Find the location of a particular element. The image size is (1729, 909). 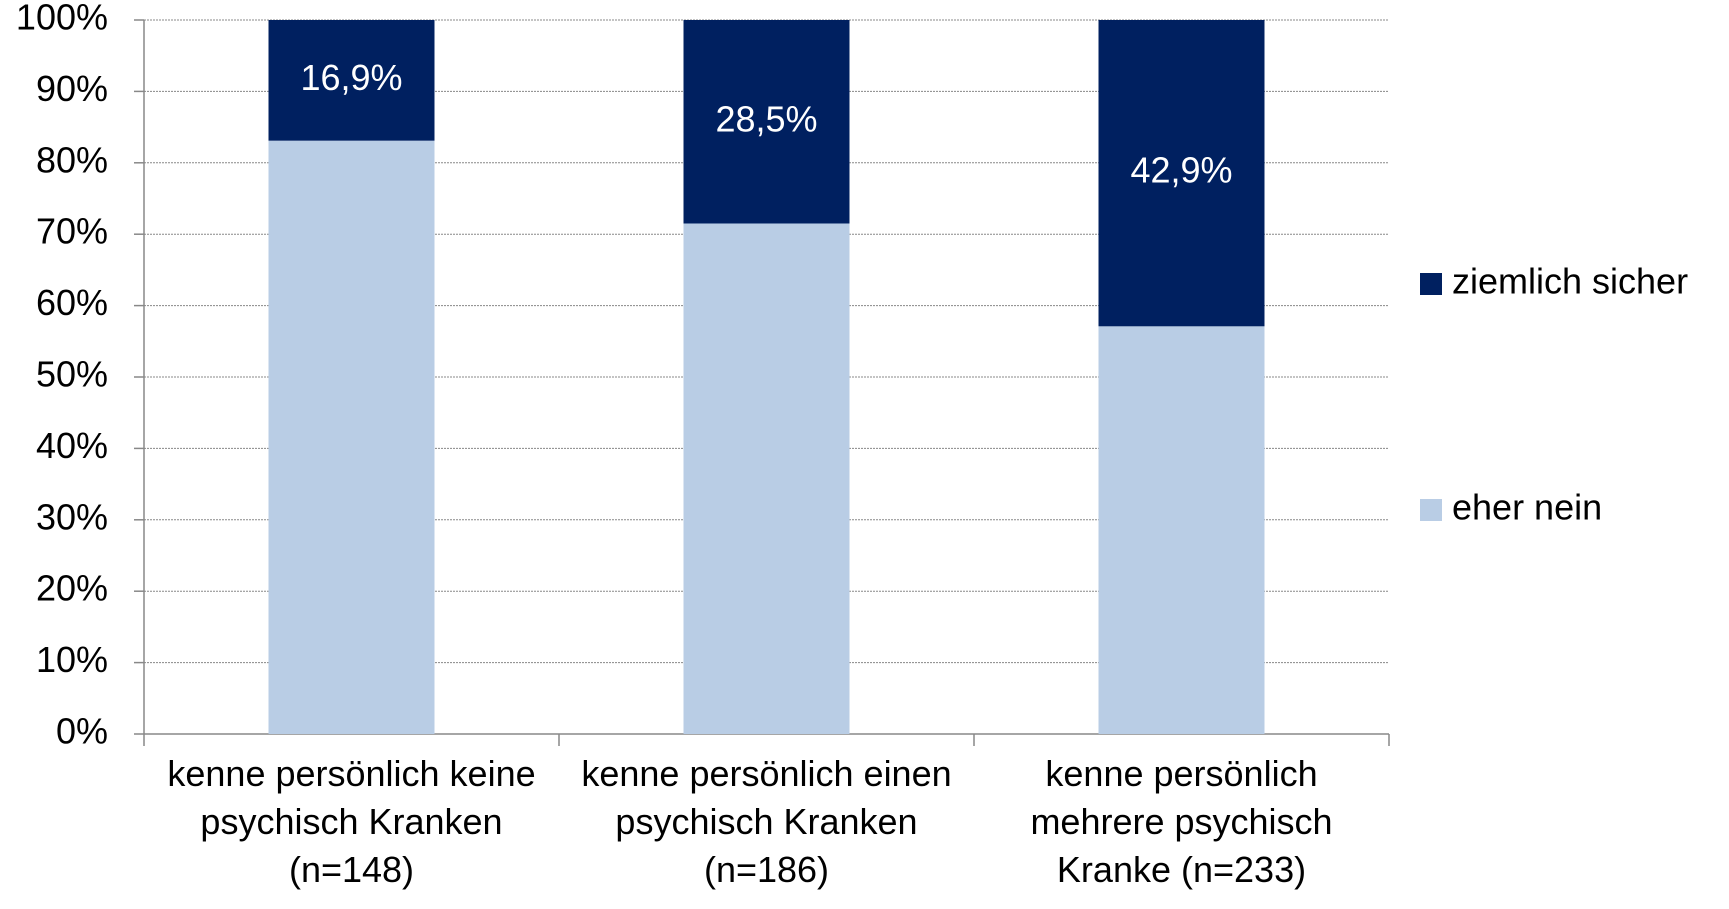

data-label: 28,5% is located at coordinates (766, 118).